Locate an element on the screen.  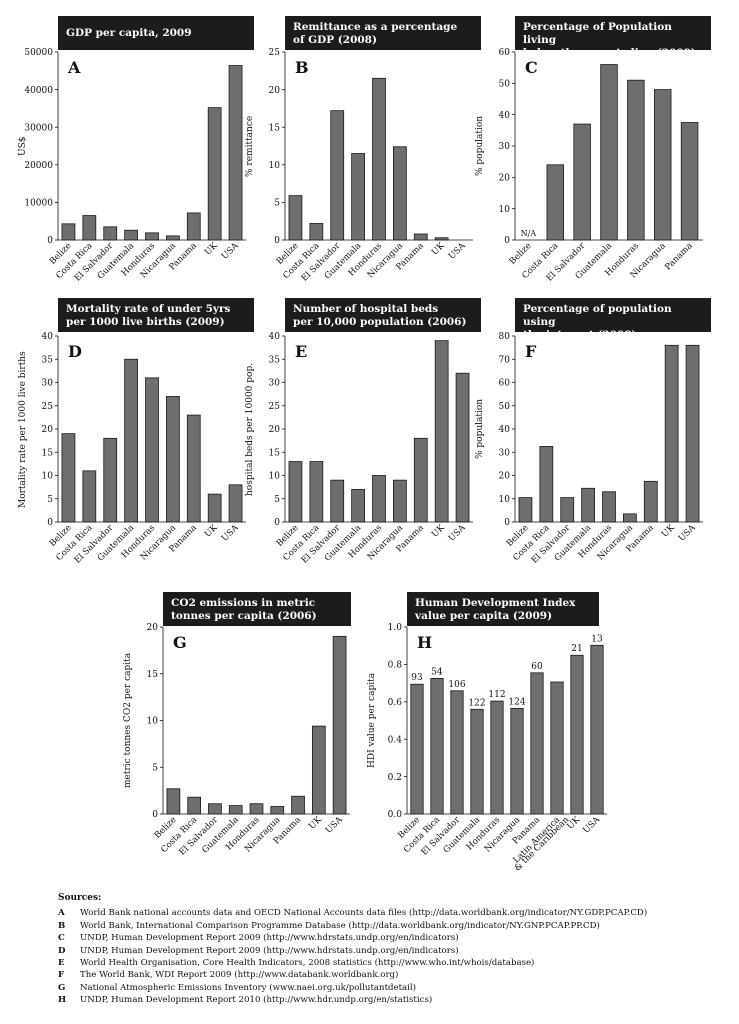
source-key: D is located at coordinates (69, 951).